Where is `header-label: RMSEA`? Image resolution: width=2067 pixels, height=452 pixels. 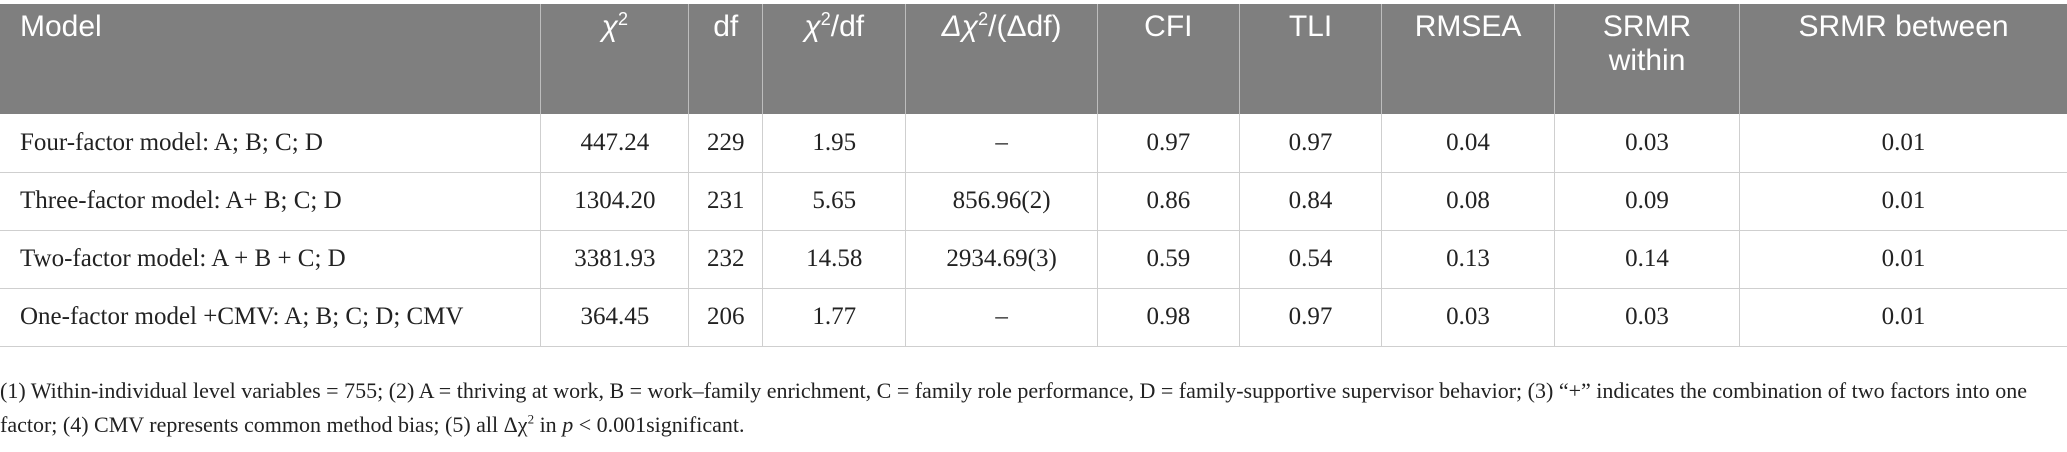 header-label: RMSEA is located at coordinates (1468, 26).